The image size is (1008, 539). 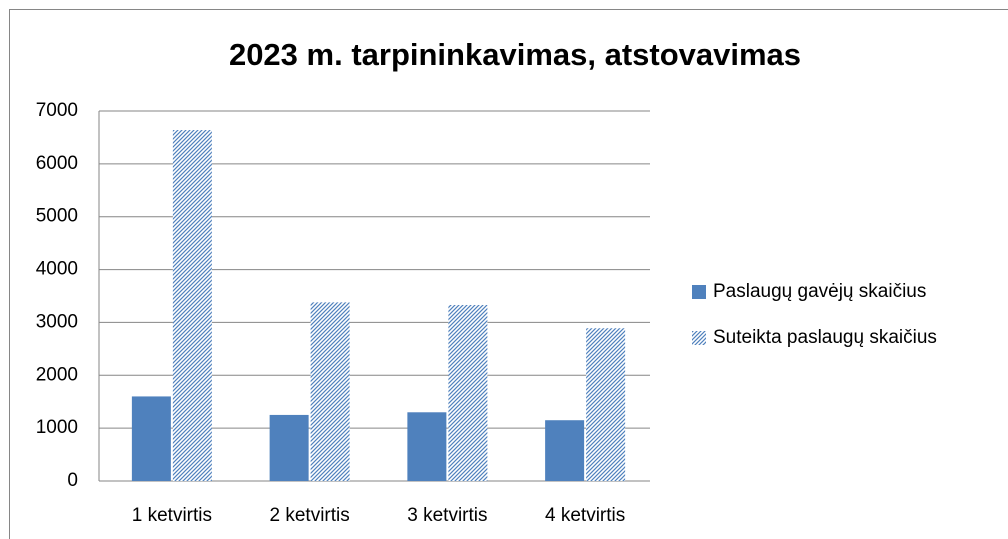 I want to click on x-tick-label: 1 ketvirtis, so click(x=172, y=515).